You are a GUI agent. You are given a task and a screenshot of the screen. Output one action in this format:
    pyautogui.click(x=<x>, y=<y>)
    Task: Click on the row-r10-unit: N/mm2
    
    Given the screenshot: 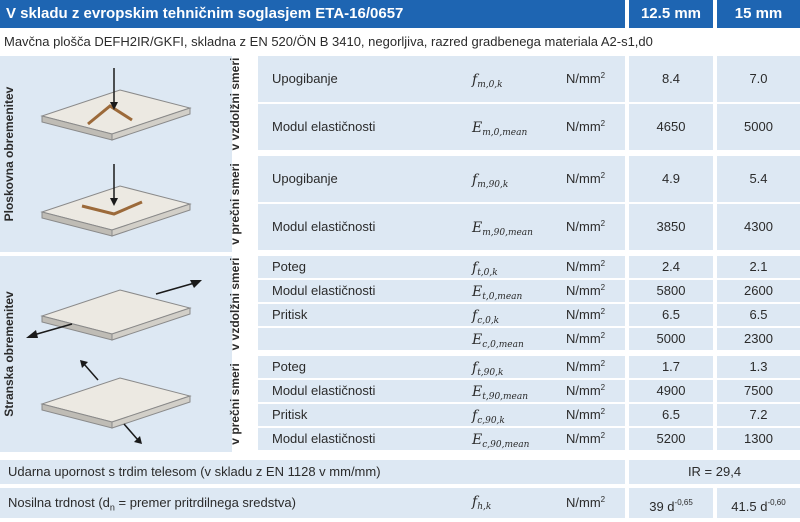 What is the action you would take?
    pyautogui.click(x=585, y=390)
    